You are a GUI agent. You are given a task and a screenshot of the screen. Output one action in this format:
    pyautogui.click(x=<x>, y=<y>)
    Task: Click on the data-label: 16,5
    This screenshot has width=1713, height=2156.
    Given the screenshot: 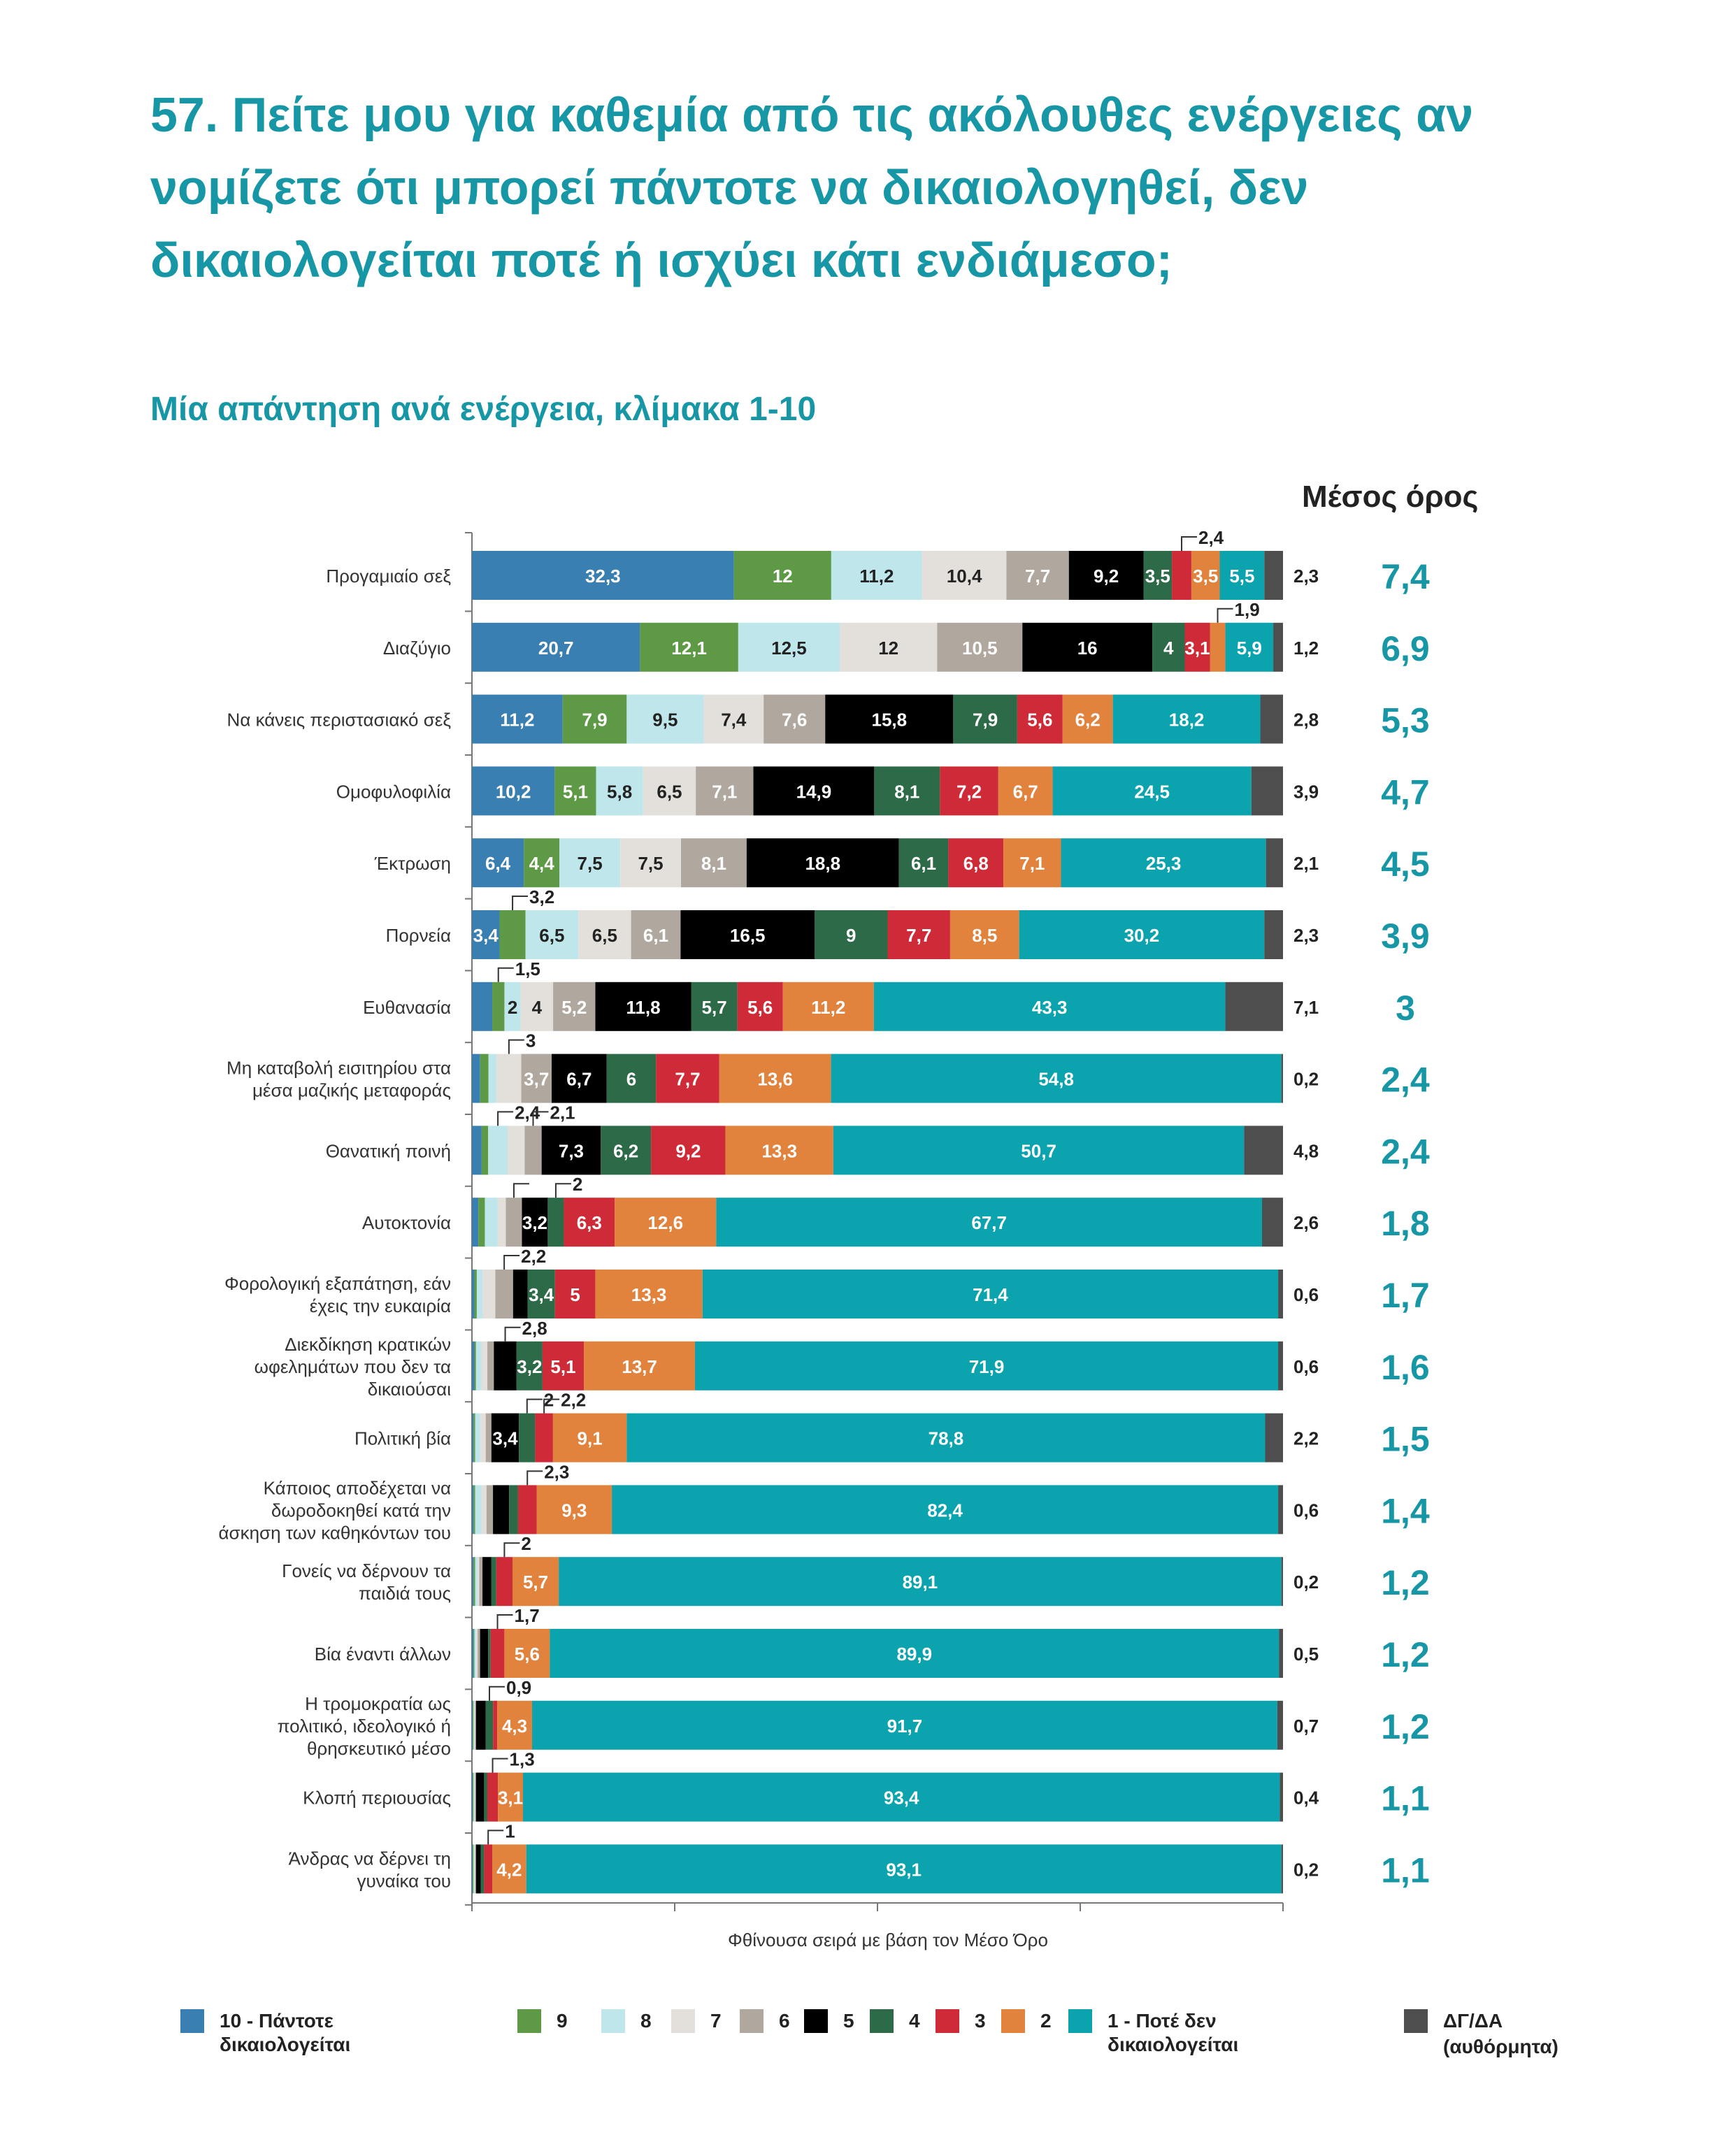 What is the action you would take?
    pyautogui.click(x=748, y=935)
    